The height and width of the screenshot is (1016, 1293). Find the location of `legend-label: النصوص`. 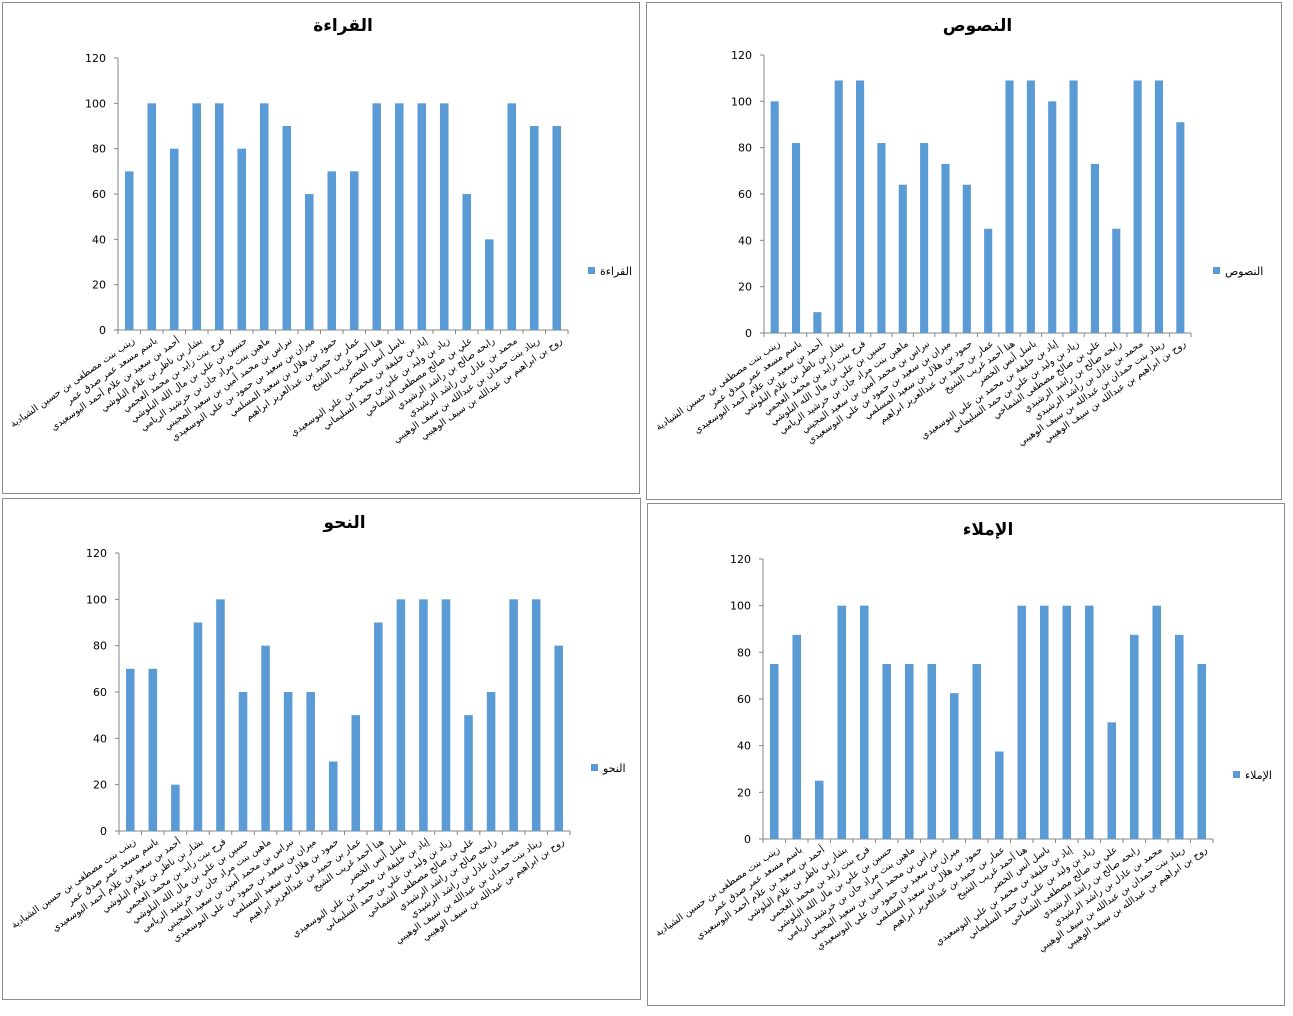

legend-label: النصوص is located at coordinates (1244, 271).